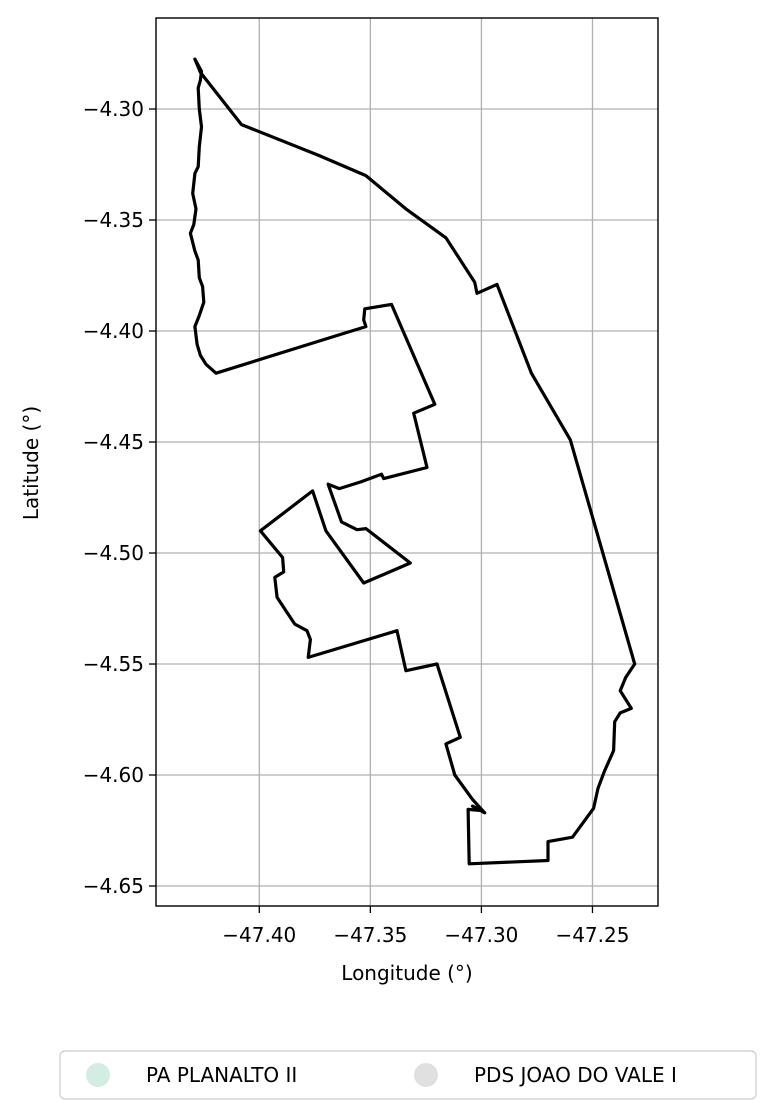  Describe the element at coordinates (113, 886) in the screenshot. I see `y-tick-label: −4.65` at that location.